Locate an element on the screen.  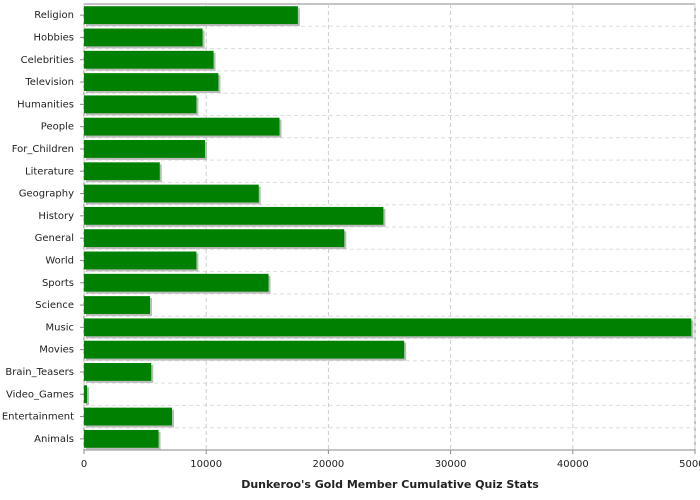
x-tick-label: 10000 is located at coordinates (206, 464).